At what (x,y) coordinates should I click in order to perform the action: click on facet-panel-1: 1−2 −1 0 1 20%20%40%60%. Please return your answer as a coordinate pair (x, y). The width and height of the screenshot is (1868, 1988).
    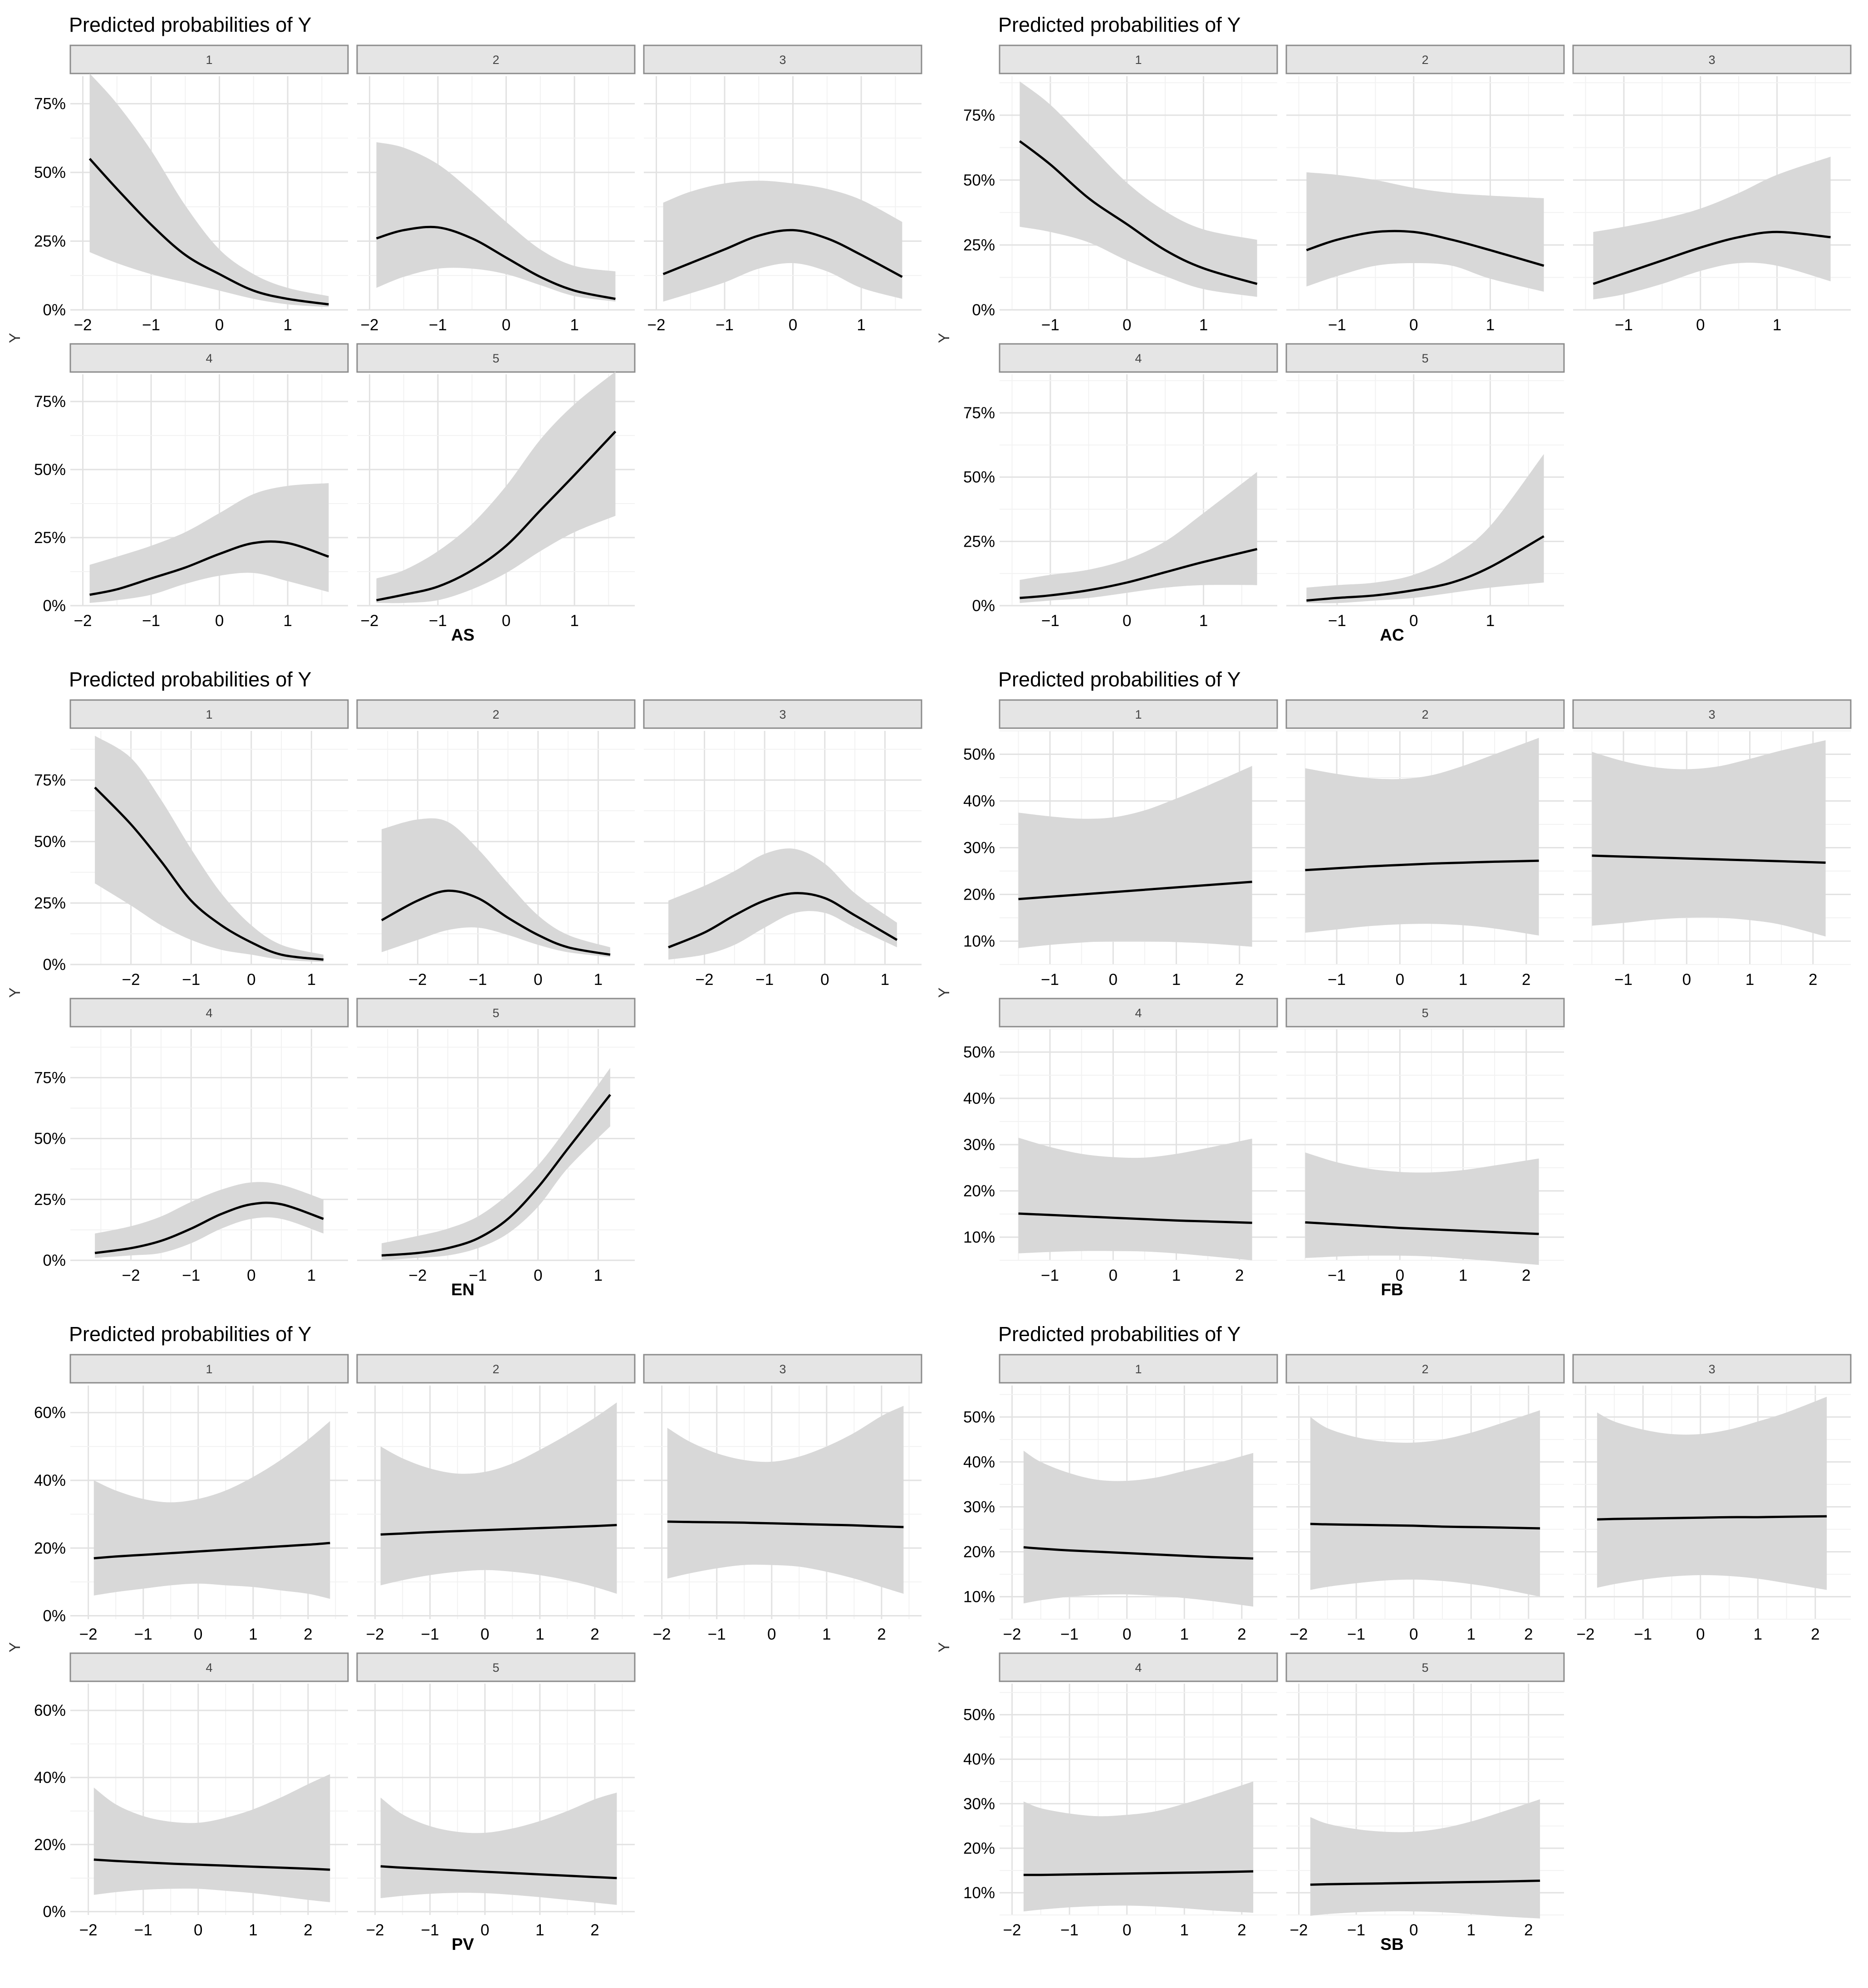
    Looking at the image, I should click on (191, 1498).